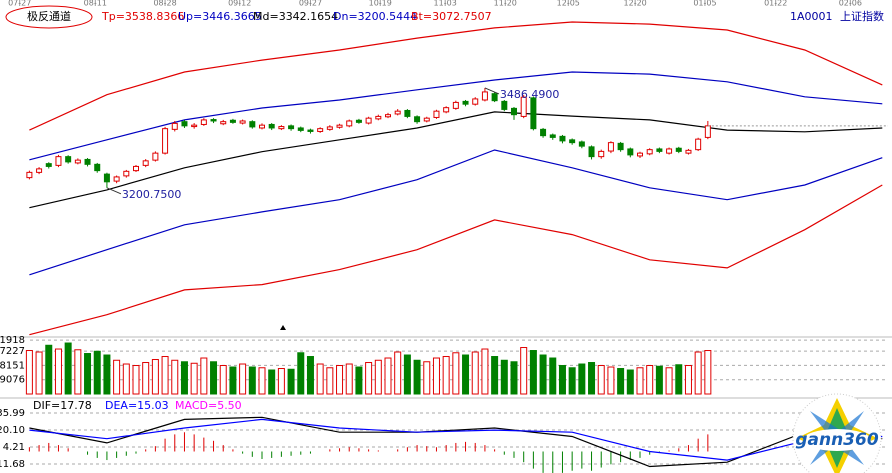  I want to click on x-tick-label: 08-28, so click(164, 4).